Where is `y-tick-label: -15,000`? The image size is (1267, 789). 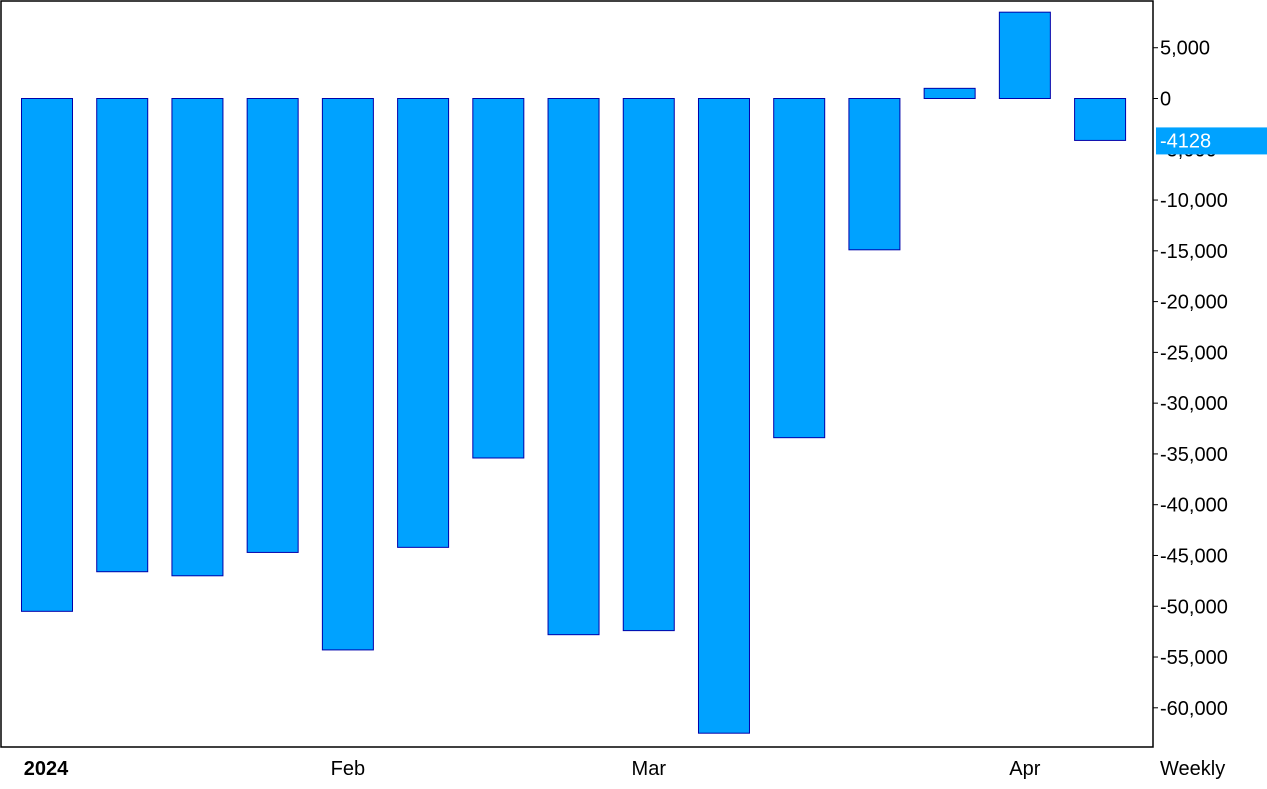
y-tick-label: -15,000 is located at coordinates (1194, 252).